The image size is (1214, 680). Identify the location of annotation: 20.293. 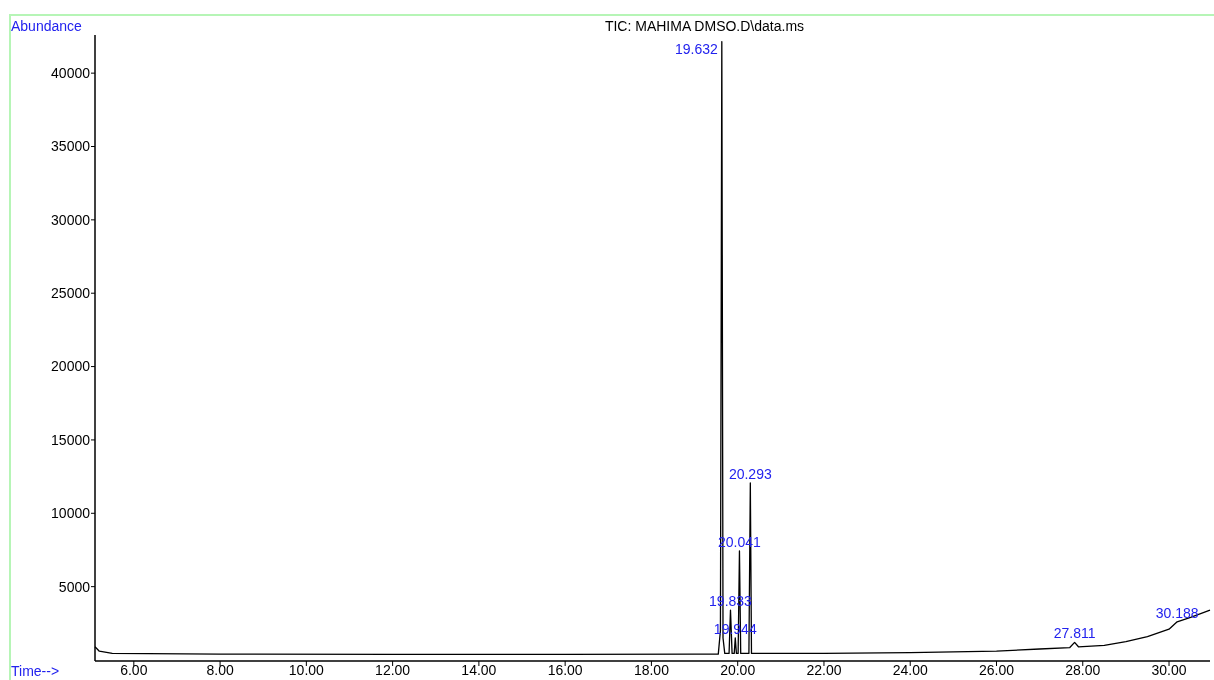
(750, 473).